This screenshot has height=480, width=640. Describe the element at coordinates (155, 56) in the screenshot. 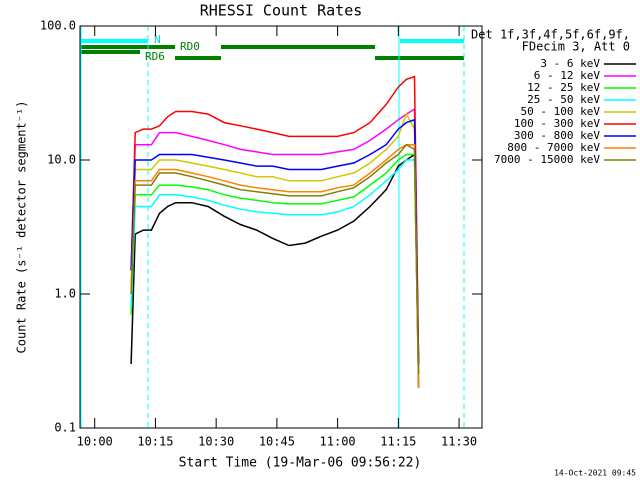

I see `annotation: RD6` at that location.